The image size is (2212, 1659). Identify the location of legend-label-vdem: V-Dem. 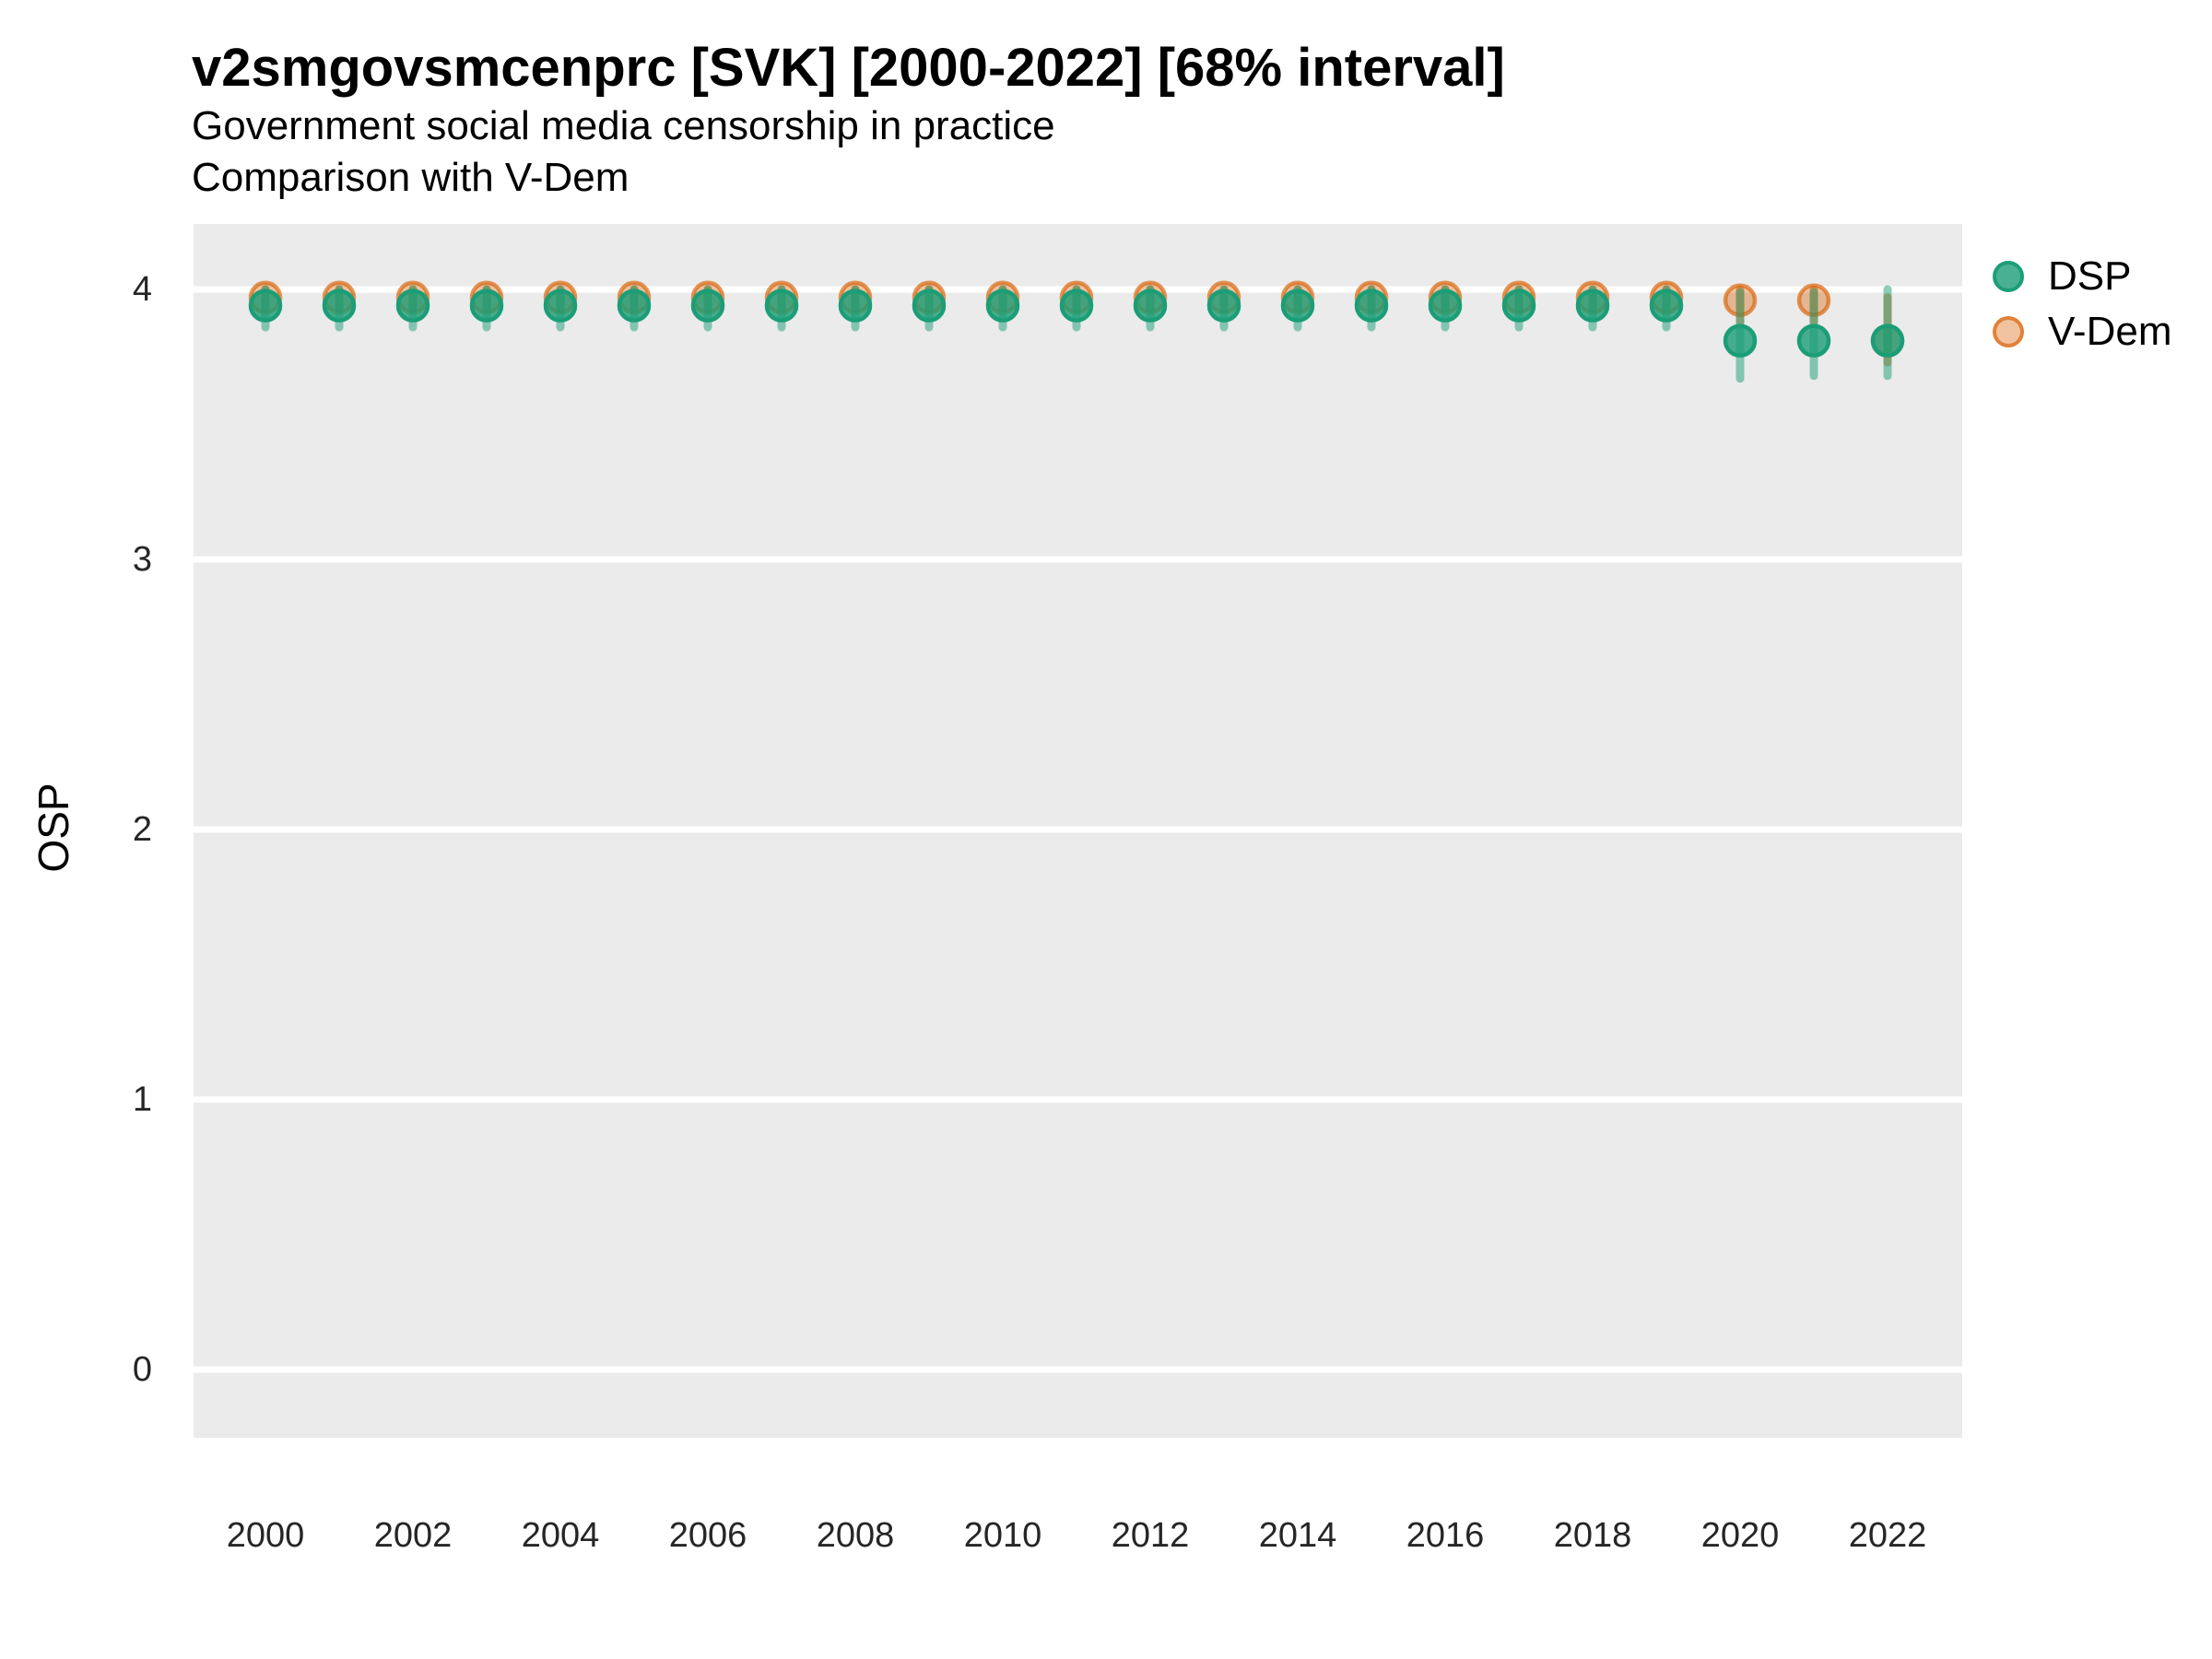
(2110, 331).